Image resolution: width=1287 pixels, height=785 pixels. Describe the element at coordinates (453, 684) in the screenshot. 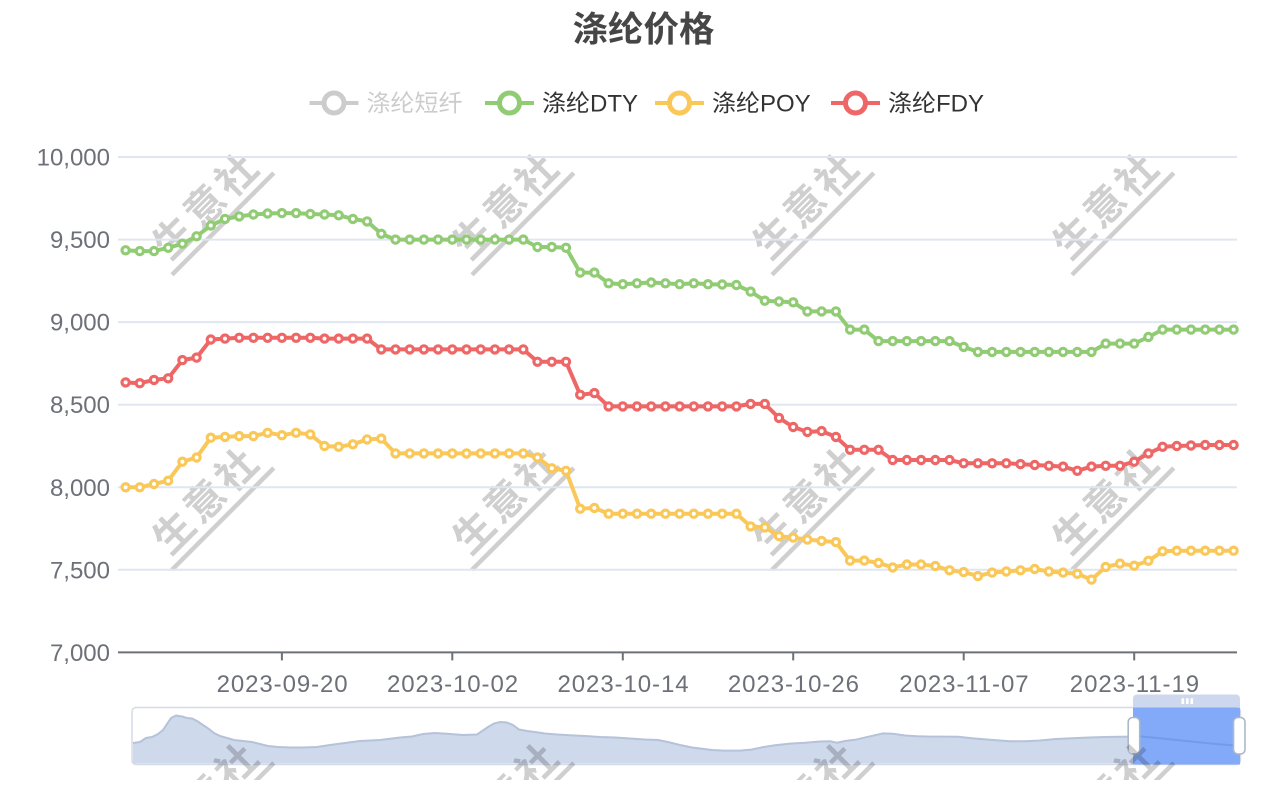

I see `svg-text: 2023-10-02` at that location.